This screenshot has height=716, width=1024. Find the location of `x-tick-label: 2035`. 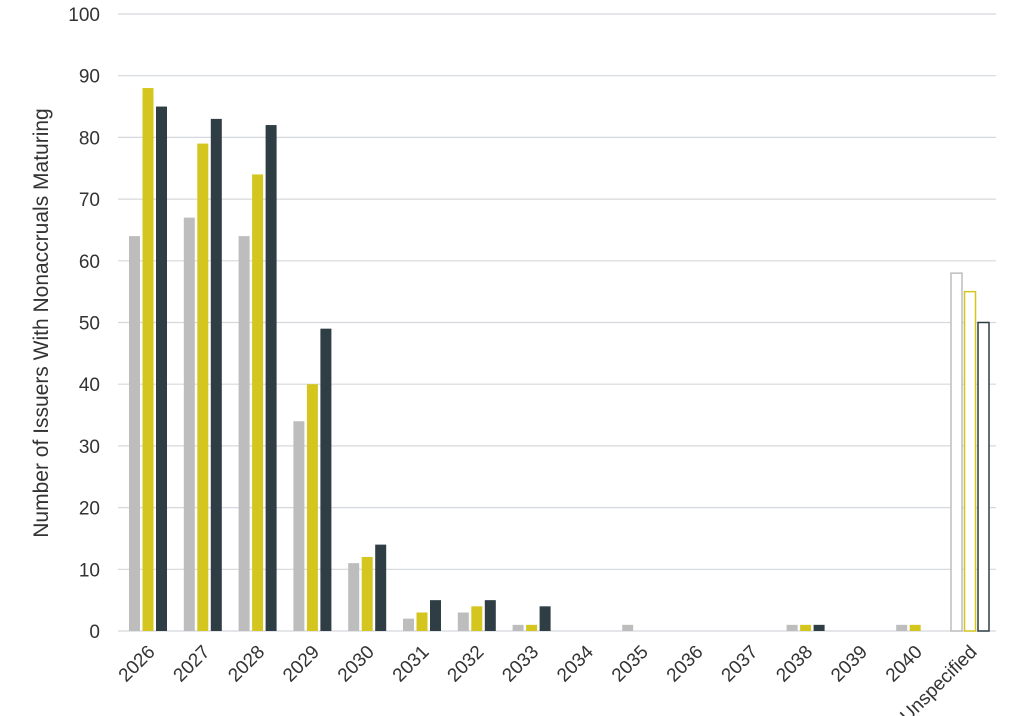

x-tick-label: 2035 is located at coordinates (630, 664).